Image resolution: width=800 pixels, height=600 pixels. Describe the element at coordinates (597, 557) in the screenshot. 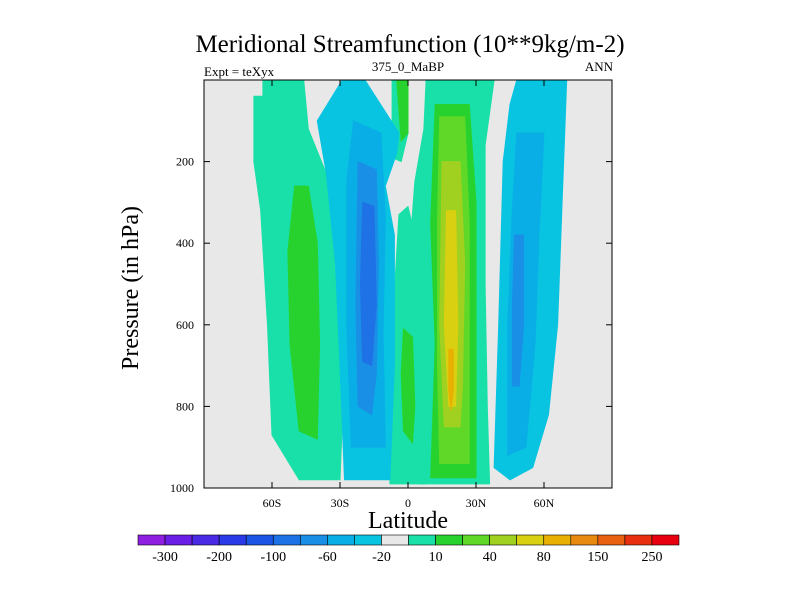

I see `colorbar-label: 150` at that location.